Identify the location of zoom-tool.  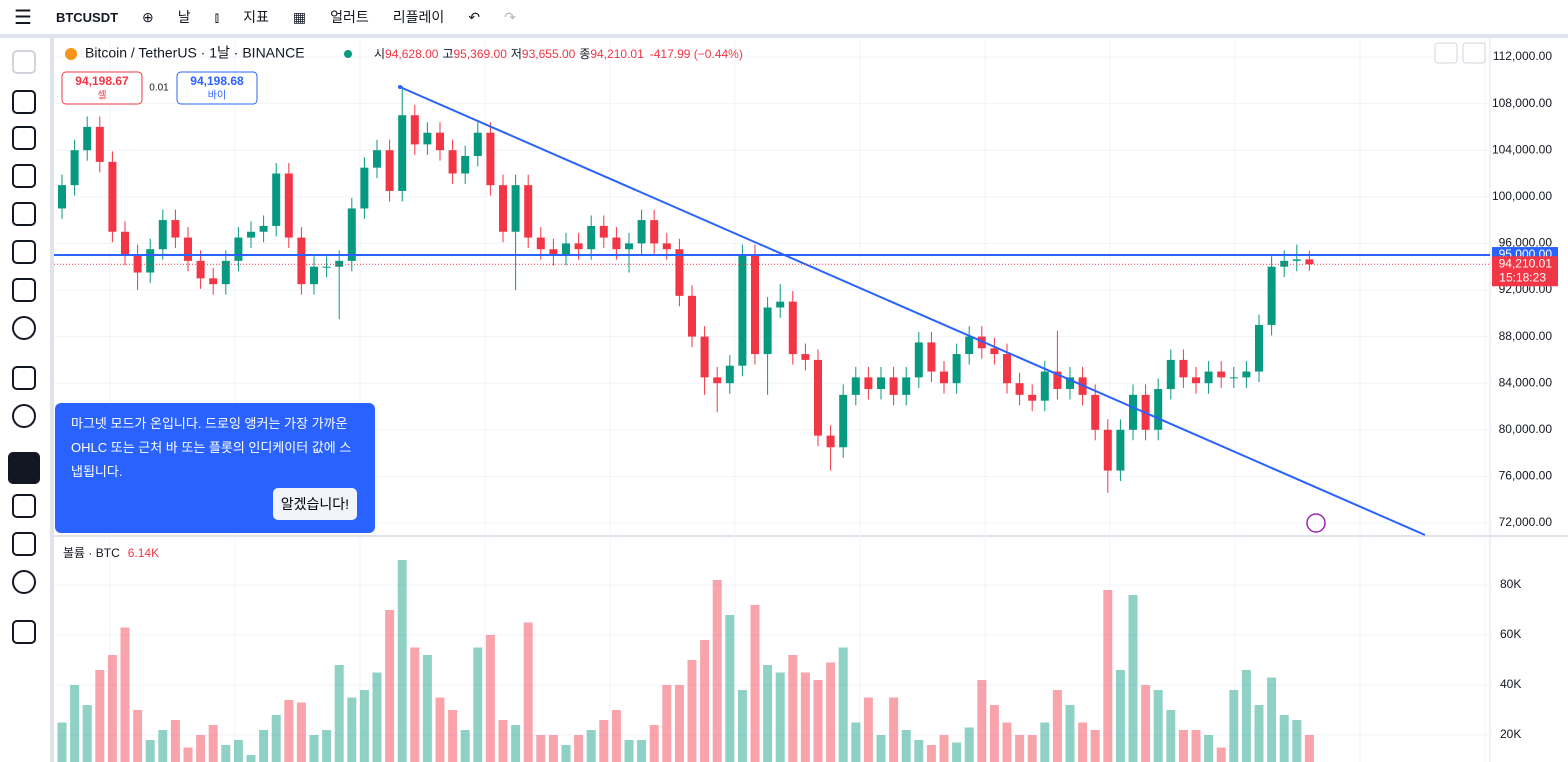
(24, 416).